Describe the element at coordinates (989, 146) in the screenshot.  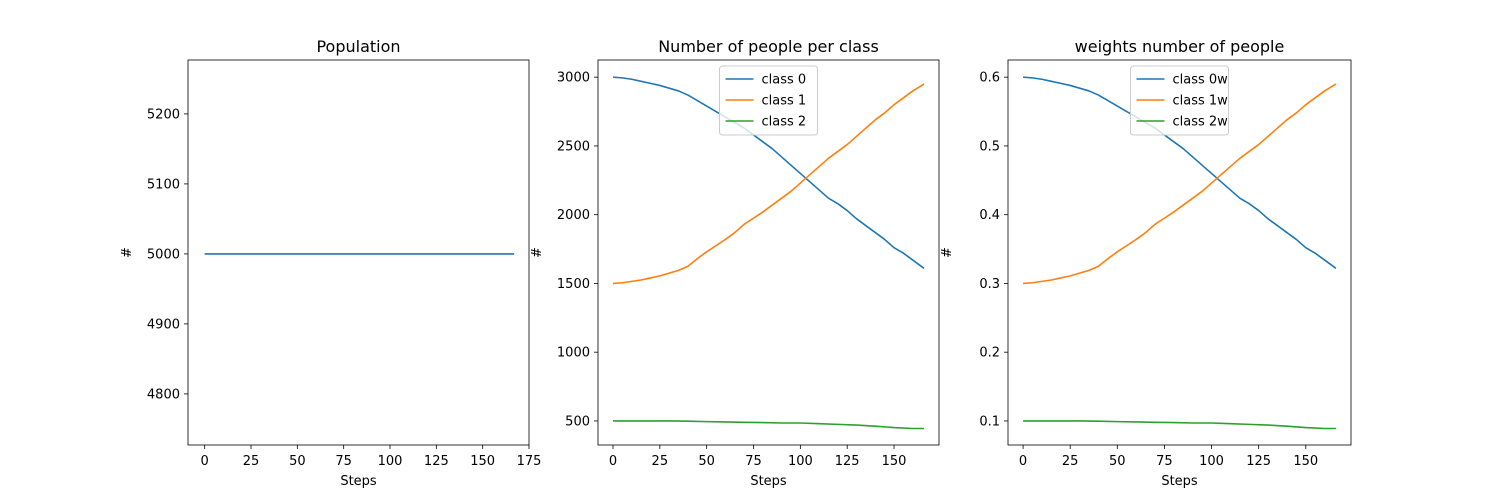
I see `y-tick-label: 0.5` at that location.